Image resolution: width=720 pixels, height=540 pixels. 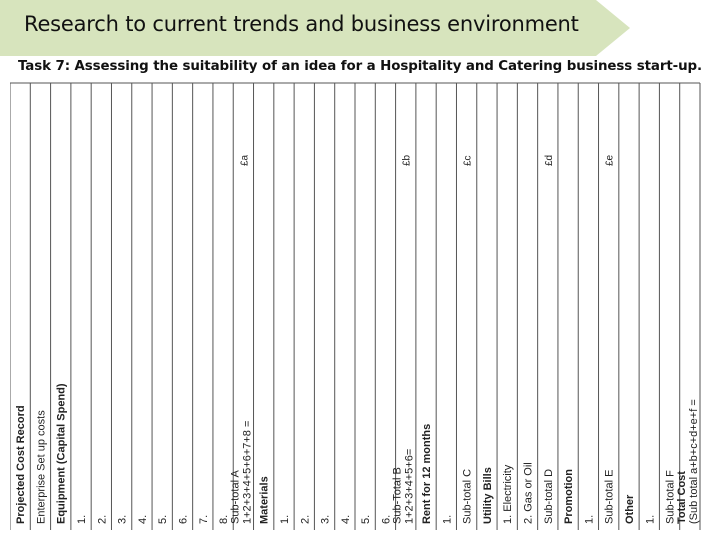 I want to click on record-column: 7., so click(x=204, y=519).